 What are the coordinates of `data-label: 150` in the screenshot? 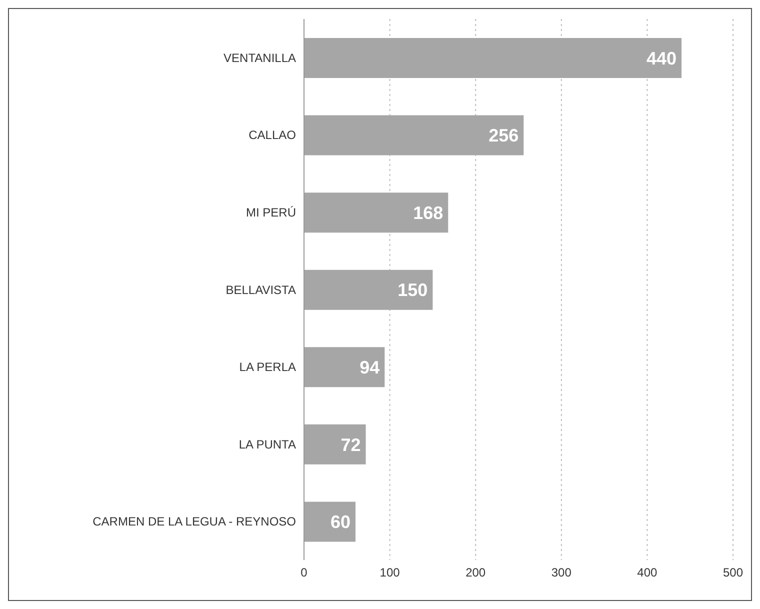 It's located at (413, 290).